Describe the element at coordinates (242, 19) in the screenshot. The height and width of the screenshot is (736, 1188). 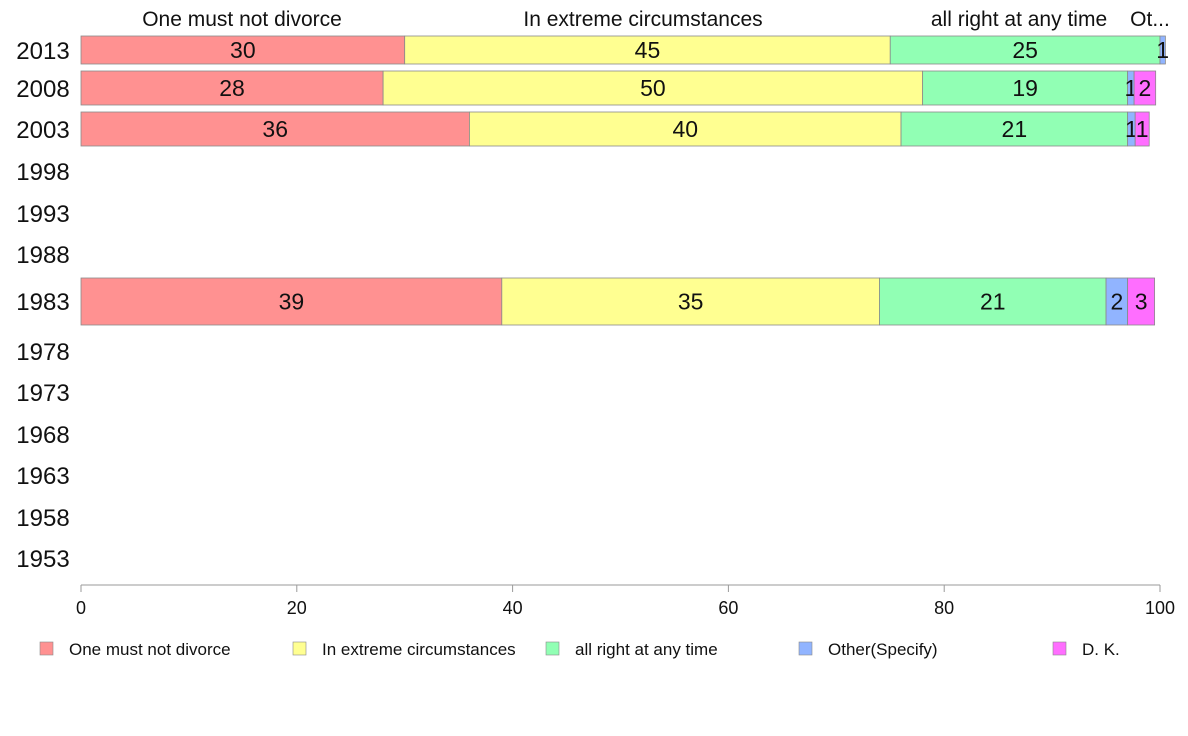
I see `top-segment-label: One must not divorce` at that location.